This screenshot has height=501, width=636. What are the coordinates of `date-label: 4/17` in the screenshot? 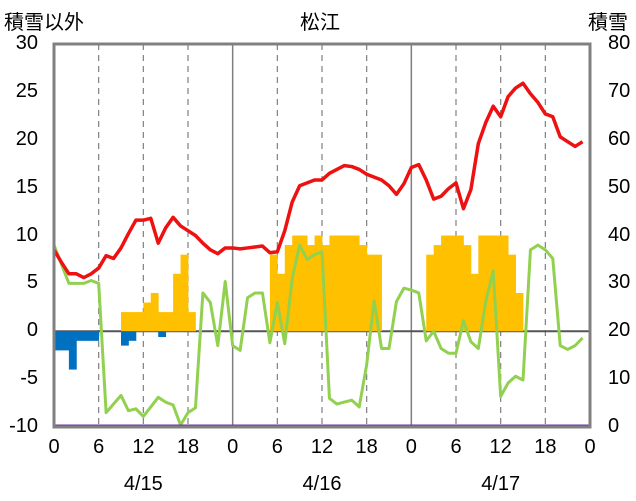 It's located at (501, 484).